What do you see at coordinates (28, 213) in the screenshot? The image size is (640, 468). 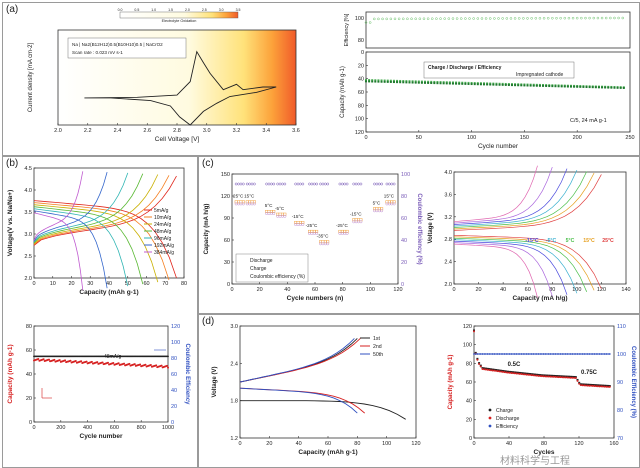 I see `b1-ytick-label: 3.5` at bounding box center [28, 213].